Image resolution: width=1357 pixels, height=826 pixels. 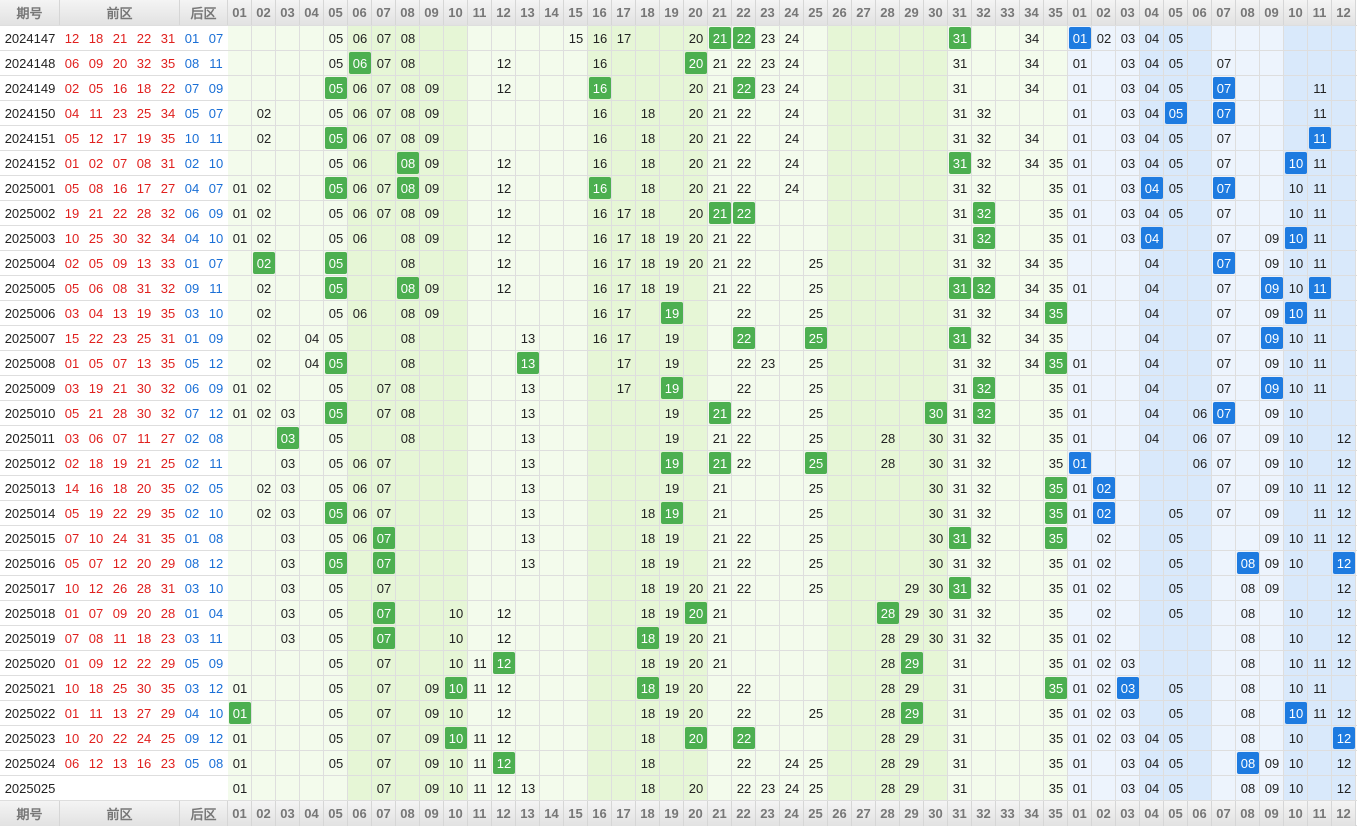 What do you see at coordinates (1032, 338) in the screenshot?
I see `front-trend: 34` at bounding box center [1032, 338].